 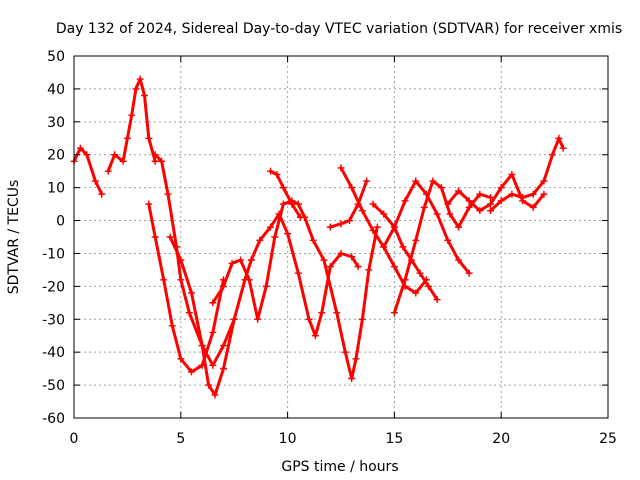 I want to click on series-arc-h, so click(x=285, y=194).